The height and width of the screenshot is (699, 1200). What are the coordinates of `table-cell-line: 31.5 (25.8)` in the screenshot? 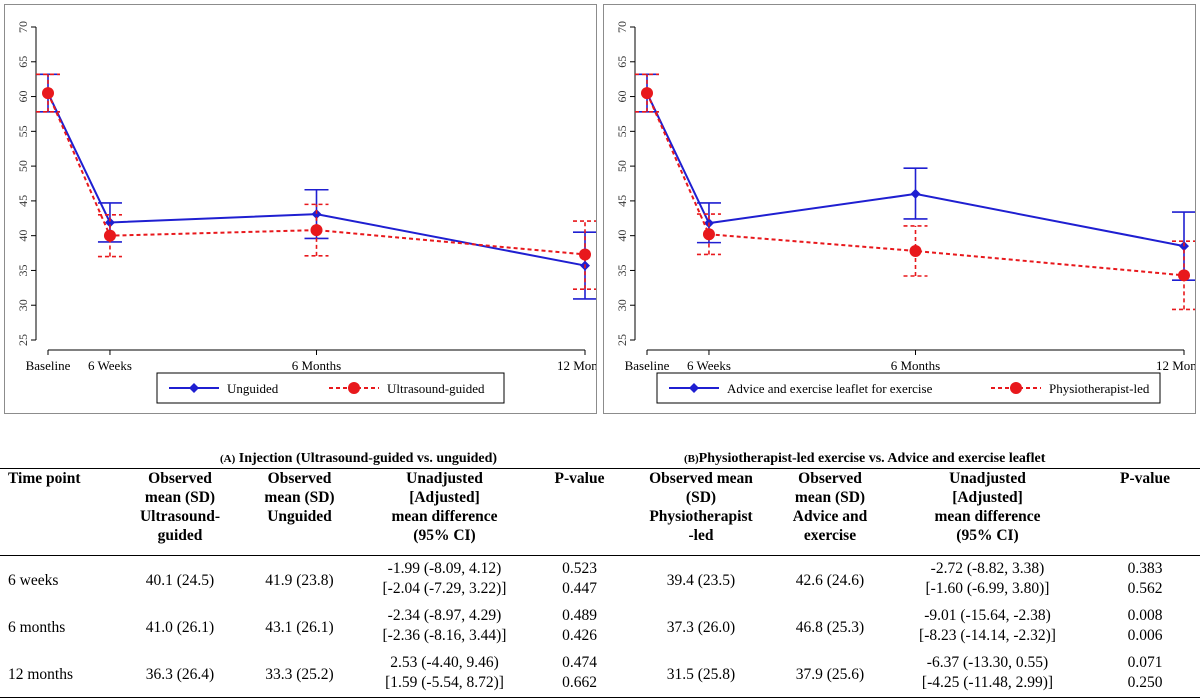 It's located at (701, 674).